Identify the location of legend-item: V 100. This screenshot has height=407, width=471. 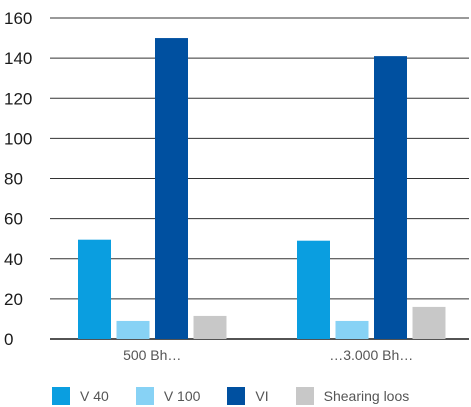
(168, 396).